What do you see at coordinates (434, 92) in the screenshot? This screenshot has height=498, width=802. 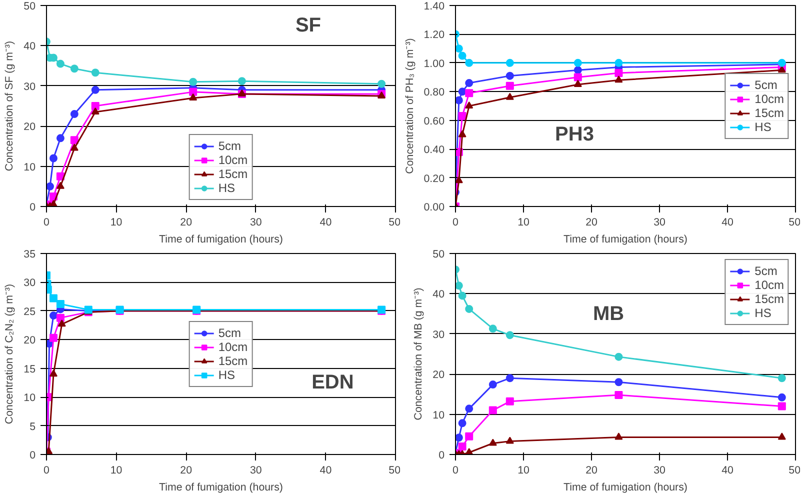 I see `y-tick-label: 0.80` at bounding box center [434, 92].